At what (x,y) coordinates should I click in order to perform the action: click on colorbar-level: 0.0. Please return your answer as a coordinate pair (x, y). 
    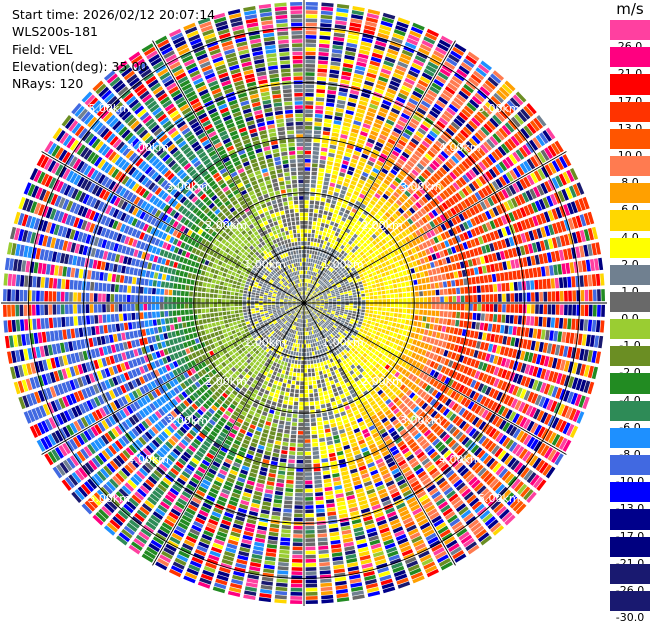
    Looking at the image, I should click on (630, 305).